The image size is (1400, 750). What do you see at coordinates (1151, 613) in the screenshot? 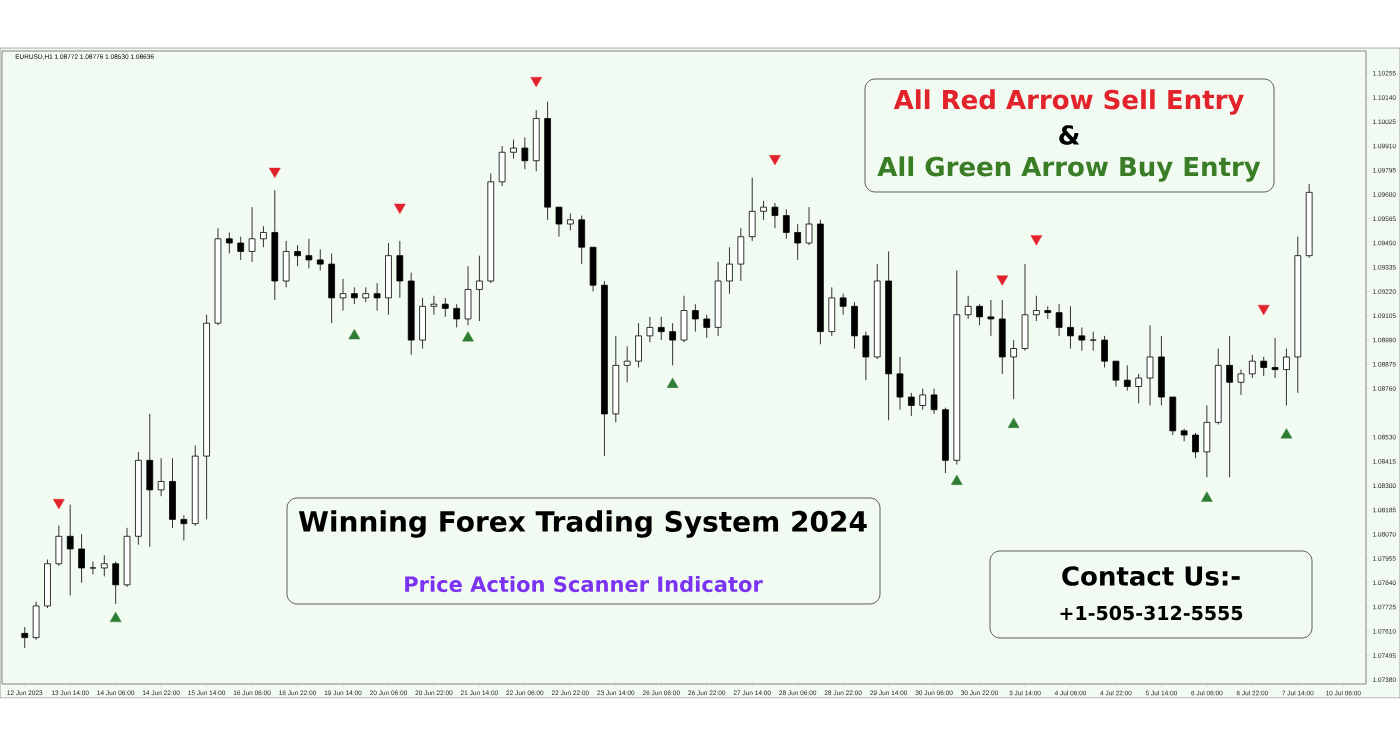
I see `annotation: +1-505-312-5555` at bounding box center [1151, 613].